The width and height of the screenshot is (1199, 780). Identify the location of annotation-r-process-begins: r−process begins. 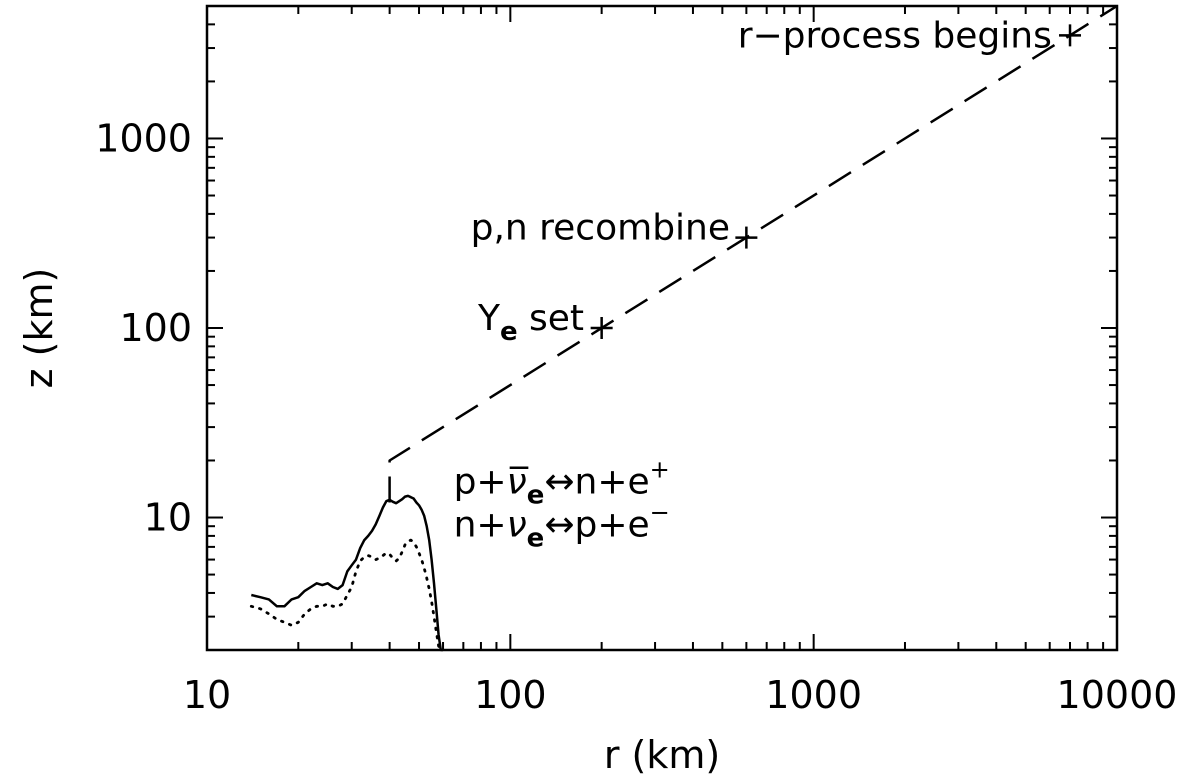
(895, 35).